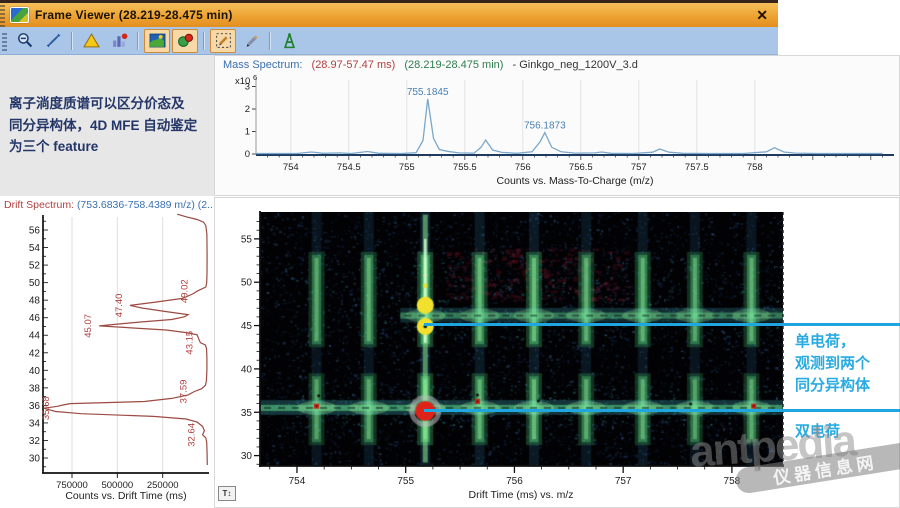  I want to click on fit-expand-button, so click(53, 41).